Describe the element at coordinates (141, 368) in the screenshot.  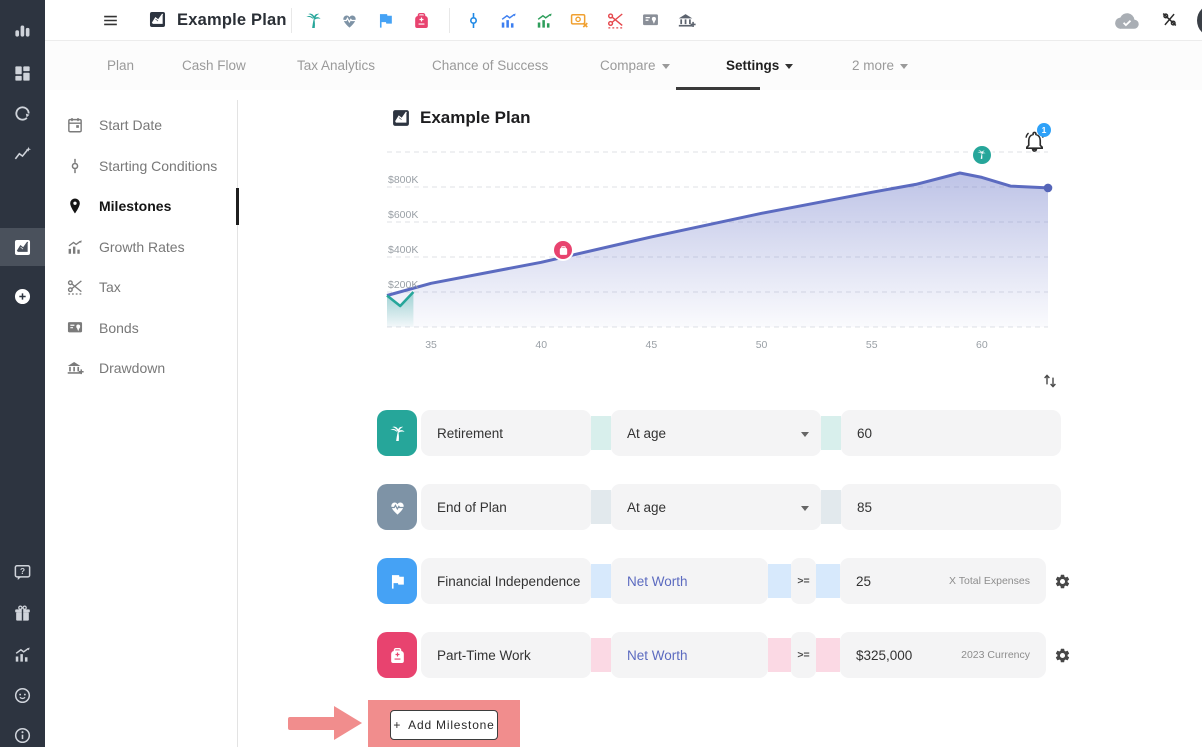
I see `sidebar-item-drawdown: Drawdown` at that location.